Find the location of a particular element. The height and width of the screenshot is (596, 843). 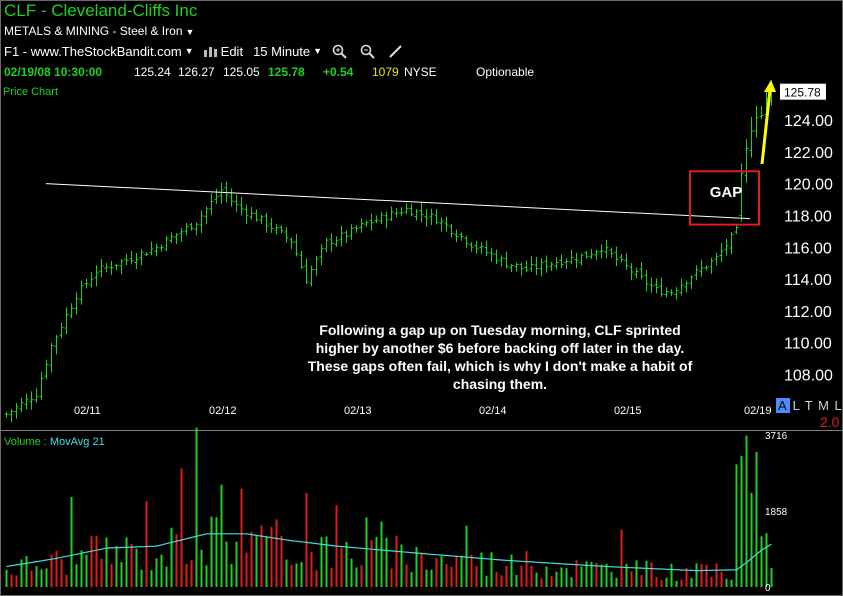

quote-open: 125.24 is located at coordinates (152, 72).